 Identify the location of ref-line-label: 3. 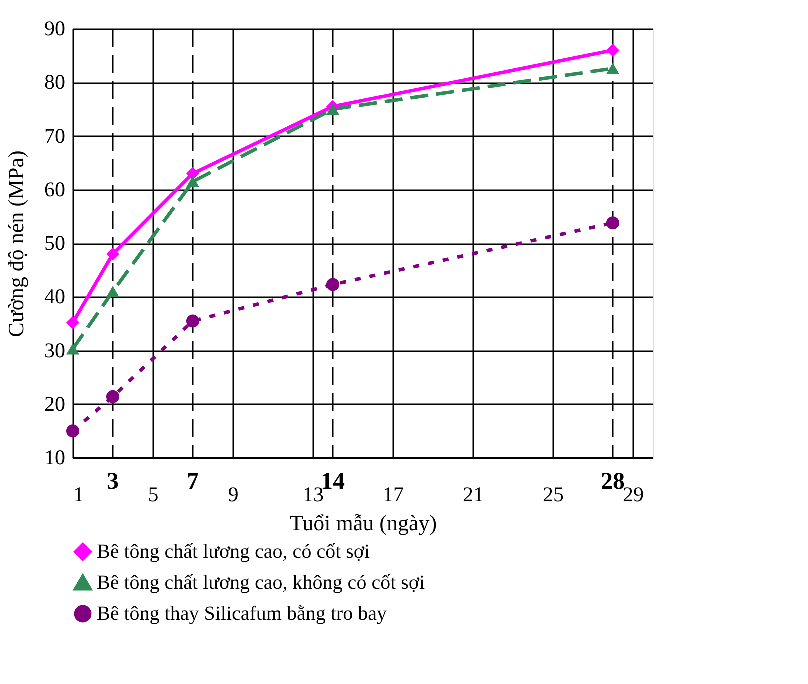
(113, 482).